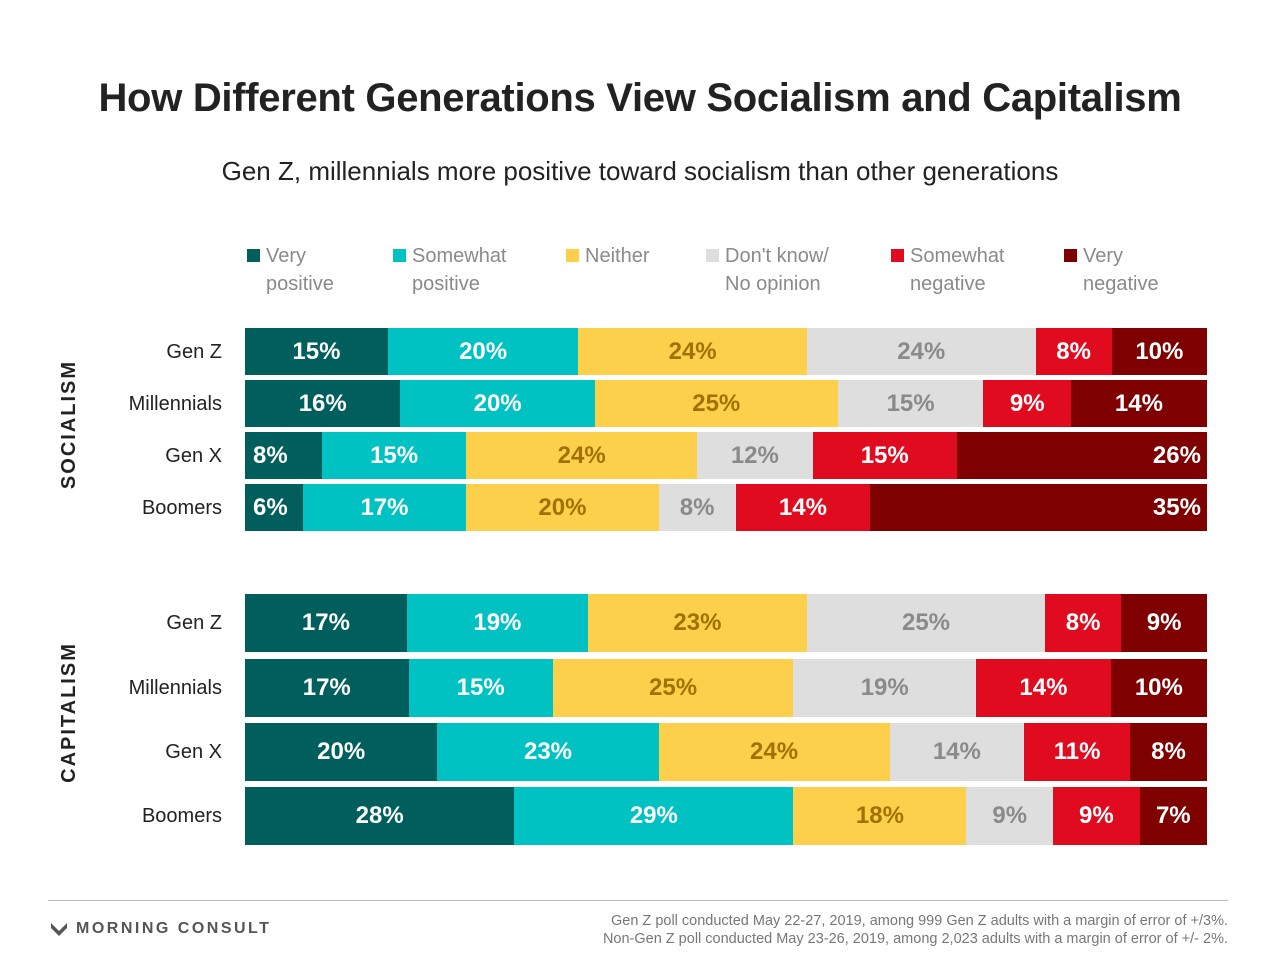  I want to click on bar-segment: 35%, so click(1038, 507).